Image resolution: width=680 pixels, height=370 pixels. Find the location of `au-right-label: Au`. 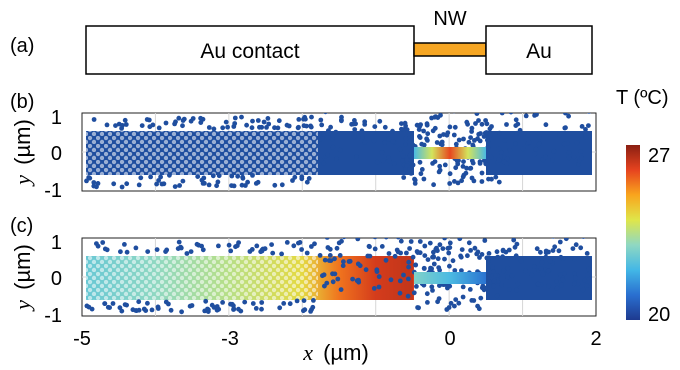

au-right-label: Au is located at coordinates (539, 51).